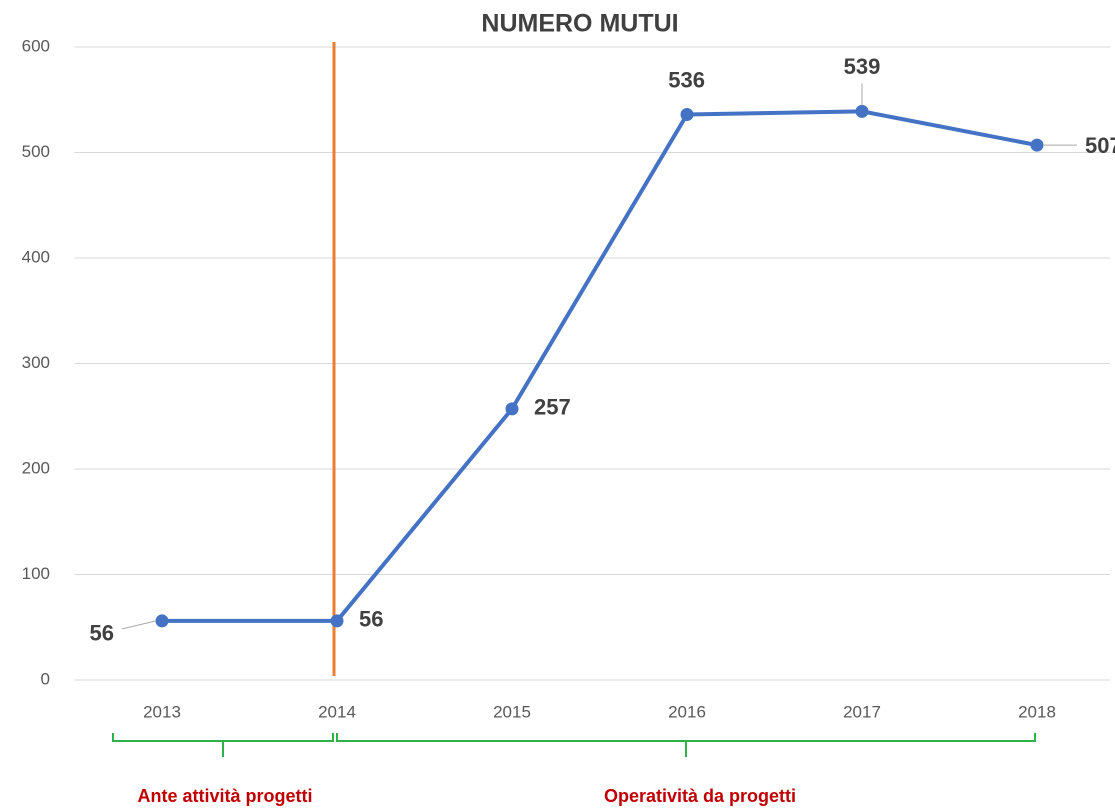 The image size is (1115, 810). What do you see at coordinates (36, 151) in the screenshot?
I see `y-tick-label: 500` at bounding box center [36, 151].